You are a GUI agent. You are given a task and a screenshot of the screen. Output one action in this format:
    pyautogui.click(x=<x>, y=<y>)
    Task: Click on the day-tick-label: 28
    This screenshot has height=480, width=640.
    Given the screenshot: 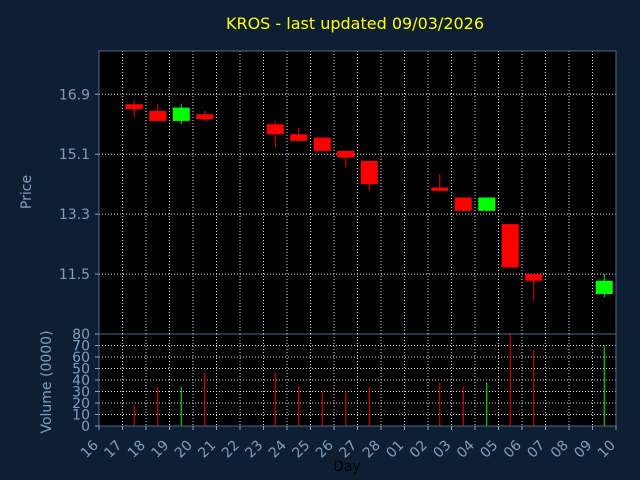 What is the action you would take?
    pyautogui.click(x=372, y=450)
    